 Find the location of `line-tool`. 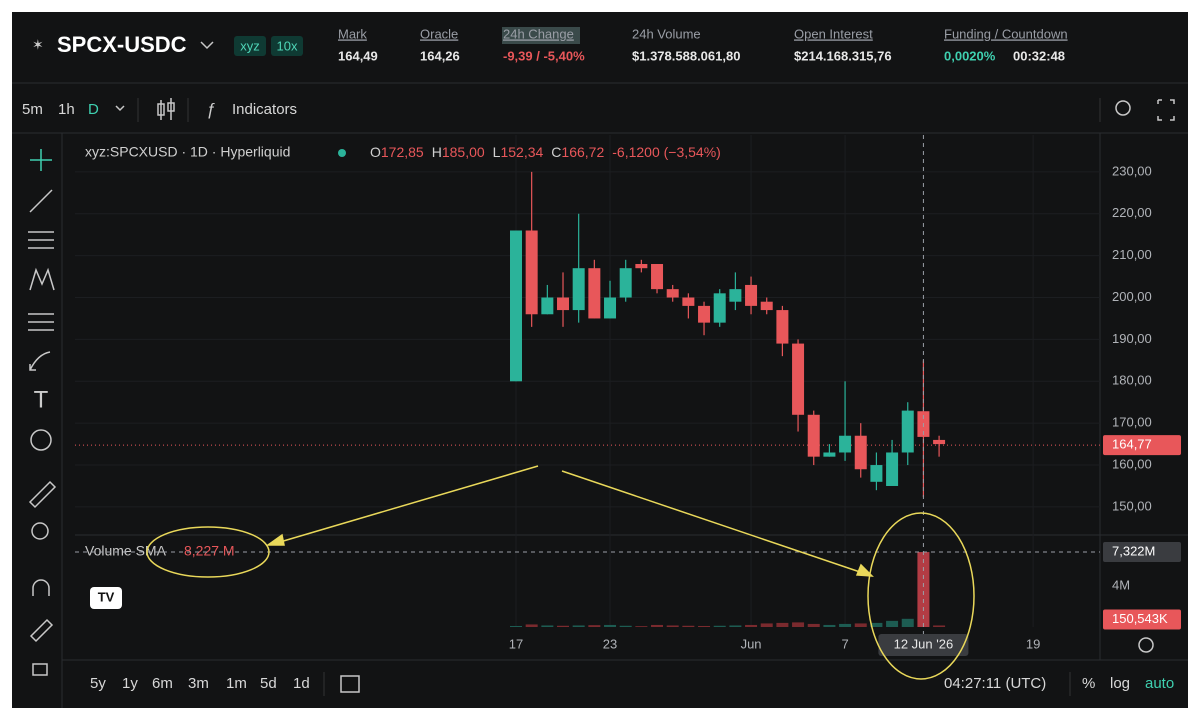

line-tool is located at coordinates (41, 201).